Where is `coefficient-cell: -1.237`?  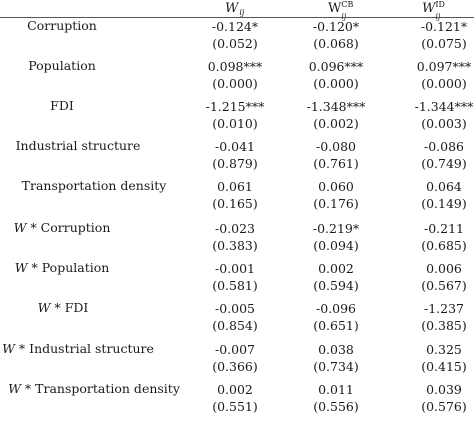 coefficient-cell: -1.237 is located at coordinates (443, 308).